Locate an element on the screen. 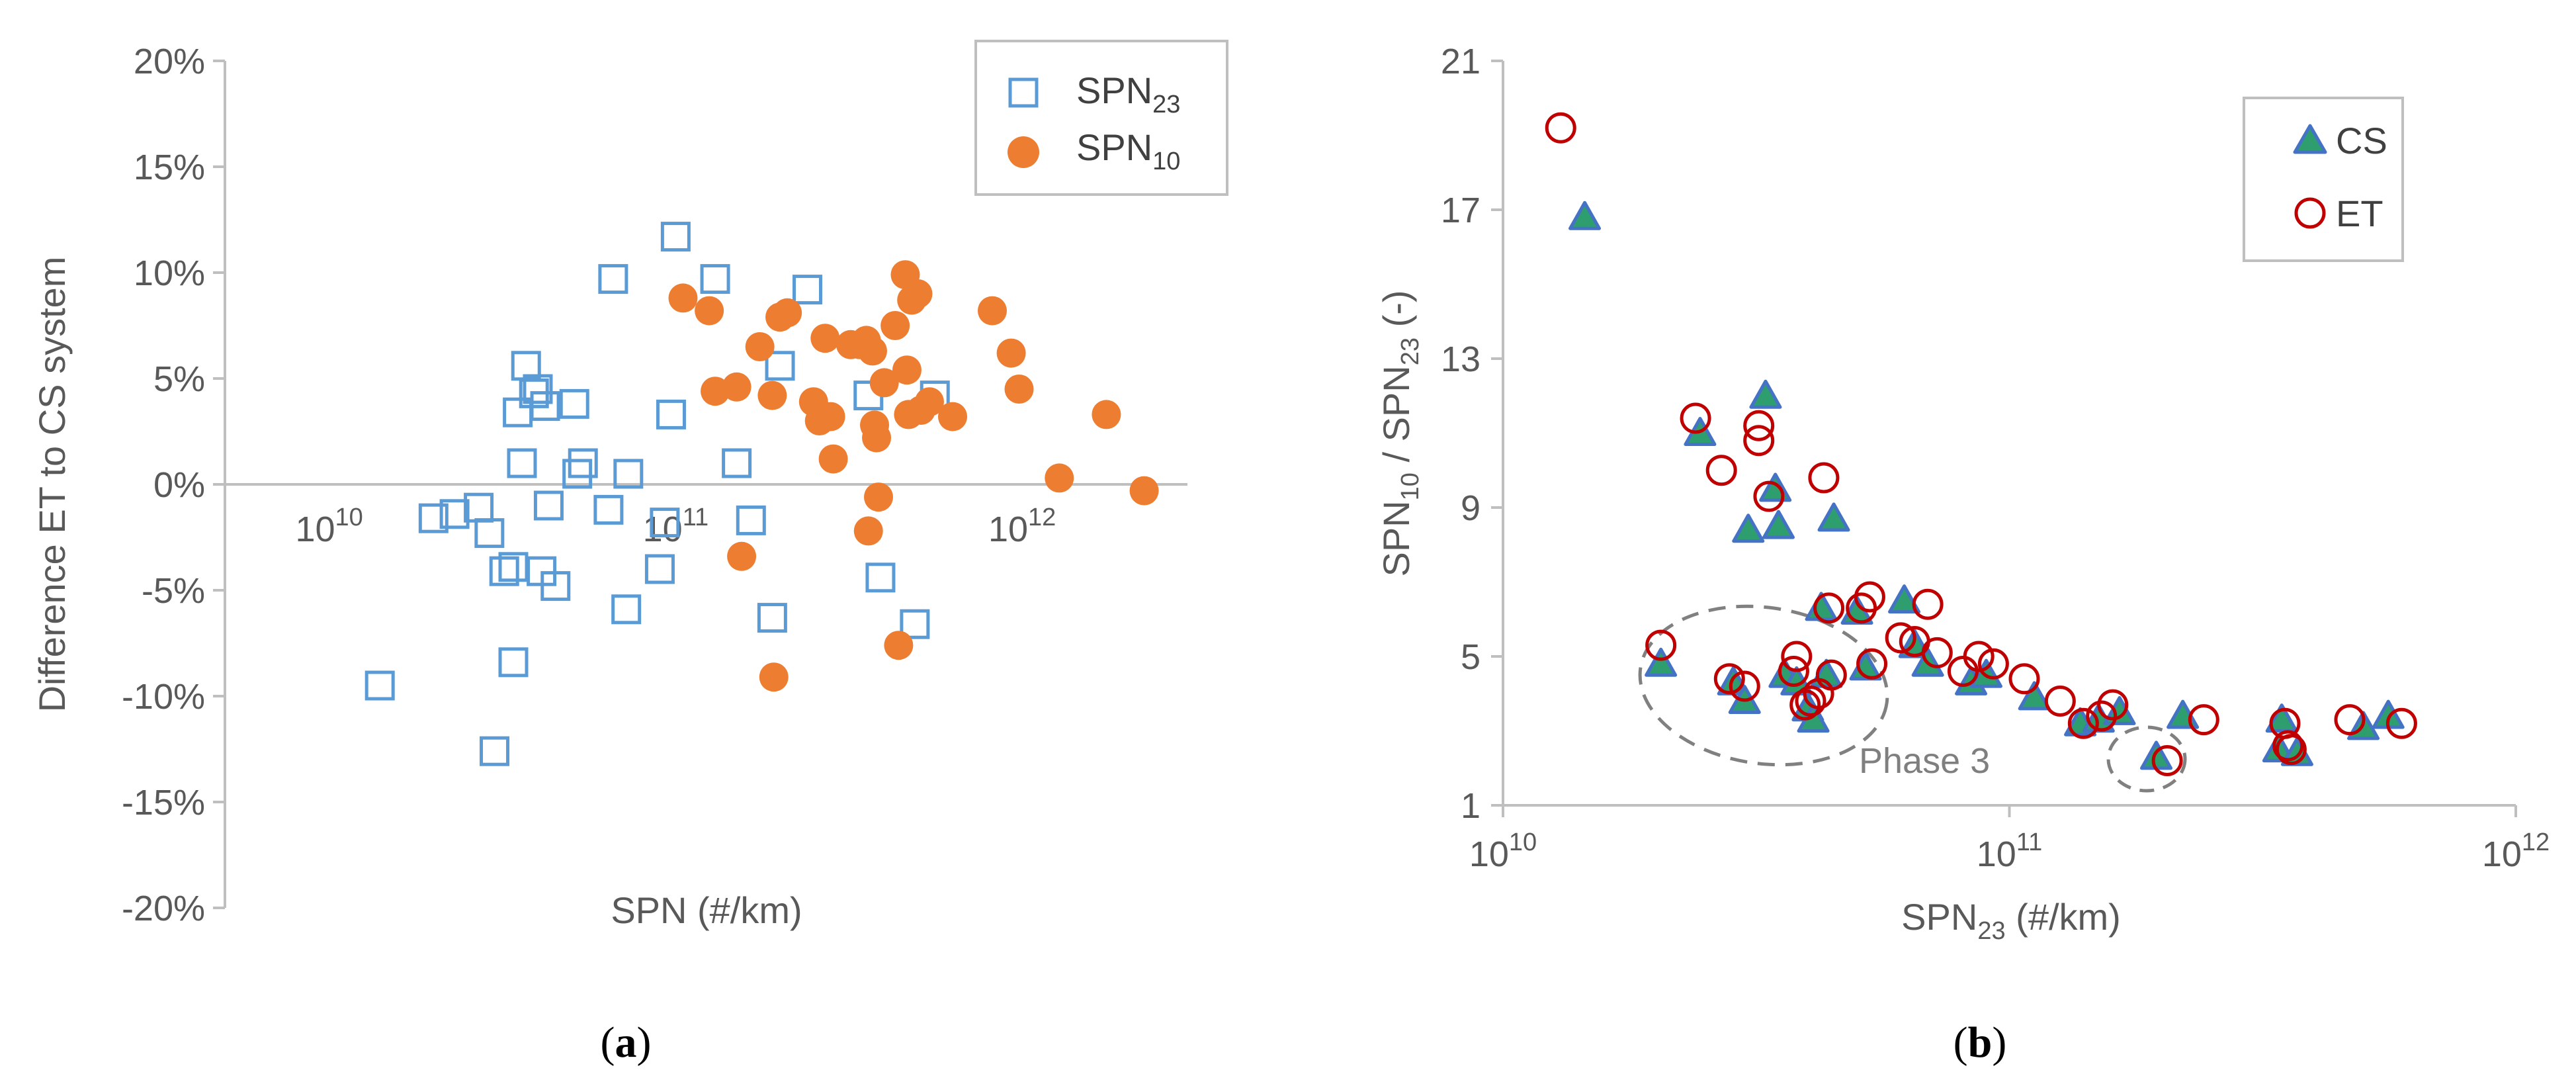  panel-b-legend-box is located at coordinates (2323, 179).